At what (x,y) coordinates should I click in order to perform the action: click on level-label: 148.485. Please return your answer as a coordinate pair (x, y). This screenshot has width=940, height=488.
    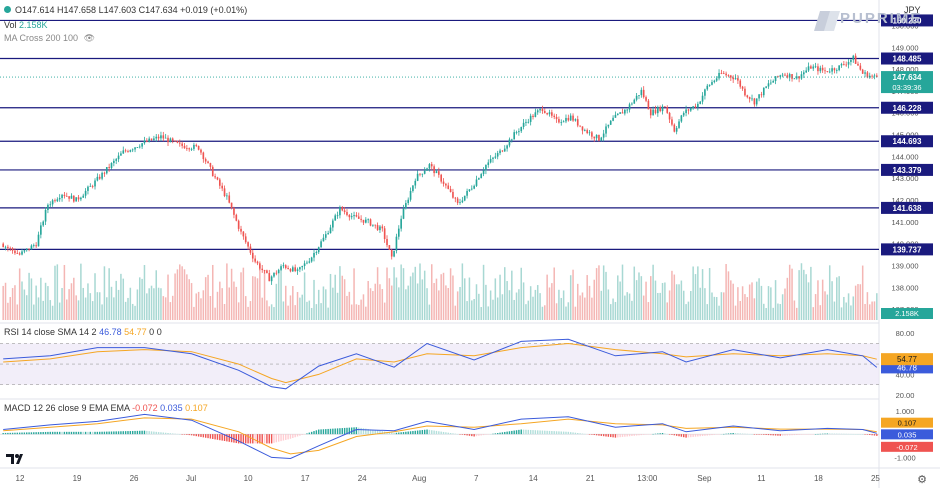
    Looking at the image, I should click on (907, 59).